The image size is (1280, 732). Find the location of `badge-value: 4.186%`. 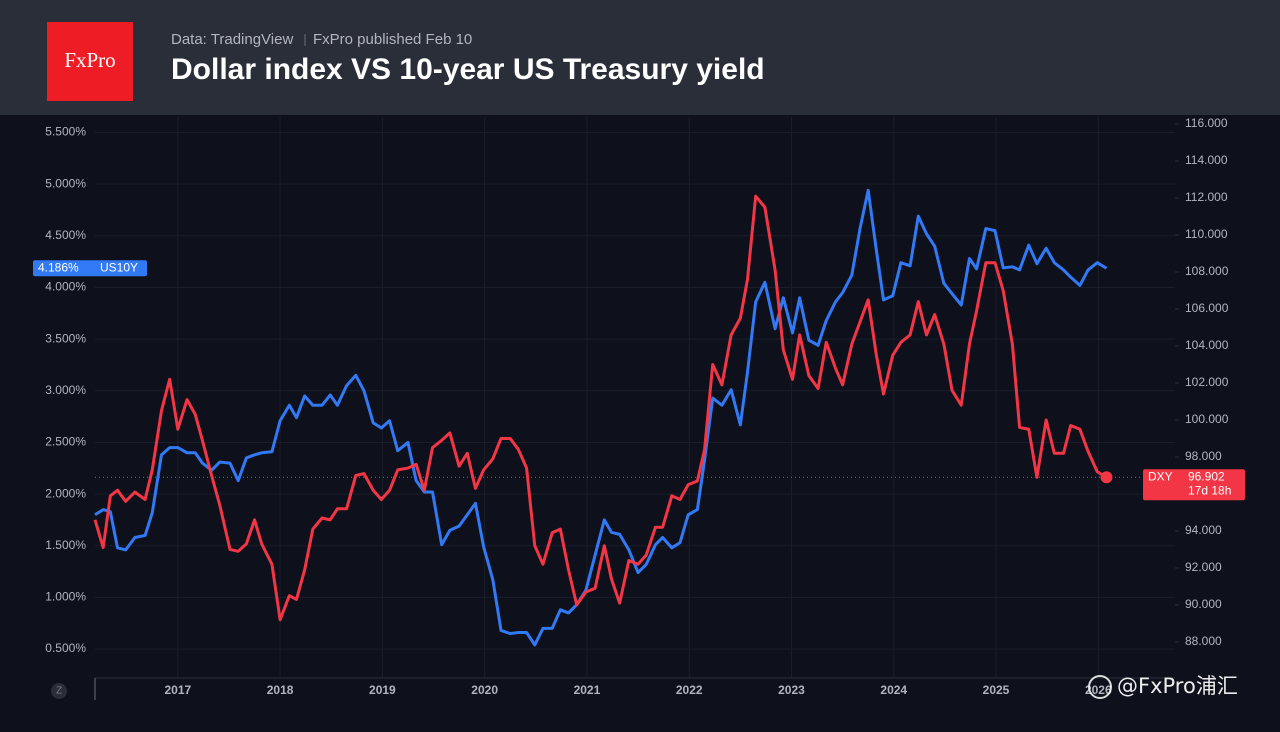

badge-value: 4.186% is located at coordinates (58, 267).